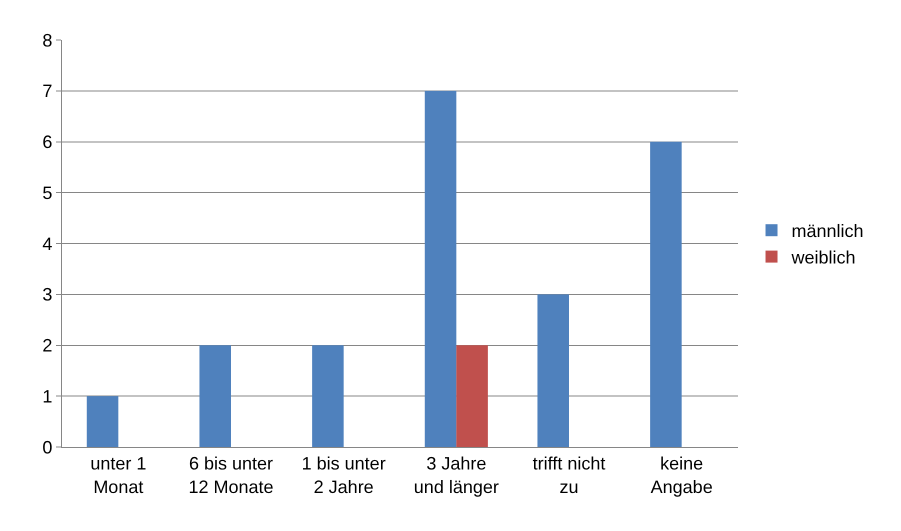 This screenshot has width=901, height=531. Describe the element at coordinates (47, 346) in the screenshot. I see `y-tick-label: 2` at that location.